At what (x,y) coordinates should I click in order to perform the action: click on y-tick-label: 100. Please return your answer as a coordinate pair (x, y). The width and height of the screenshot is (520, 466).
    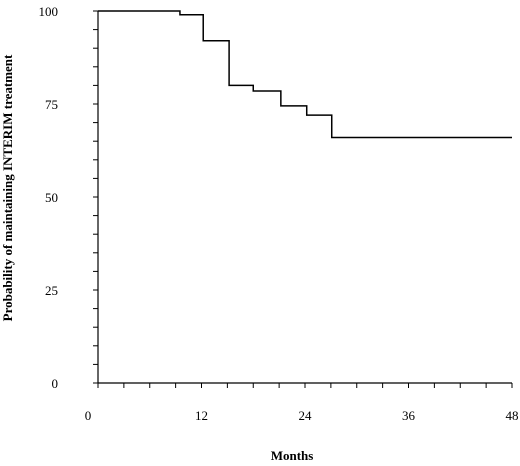
    Looking at the image, I should click on (49, 11).